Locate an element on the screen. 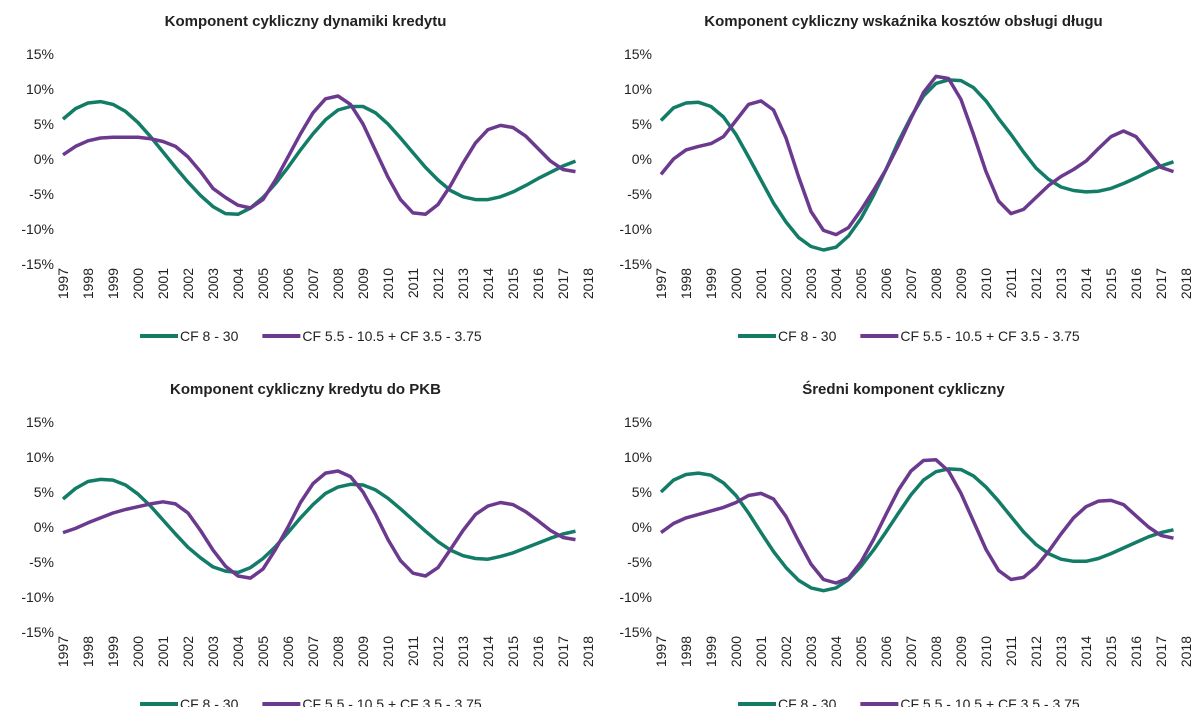 The width and height of the screenshot is (1195, 712). x-tick-label: 2016 is located at coordinates (1136, 651).